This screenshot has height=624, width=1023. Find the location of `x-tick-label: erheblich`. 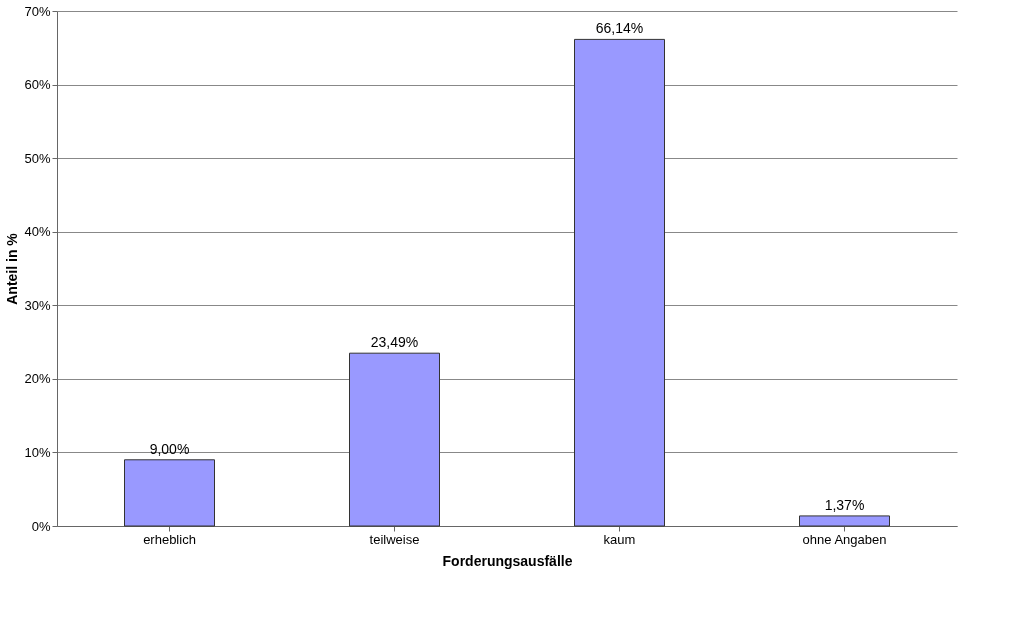

x-tick-label: erheblich is located at coordinates (169, 539).